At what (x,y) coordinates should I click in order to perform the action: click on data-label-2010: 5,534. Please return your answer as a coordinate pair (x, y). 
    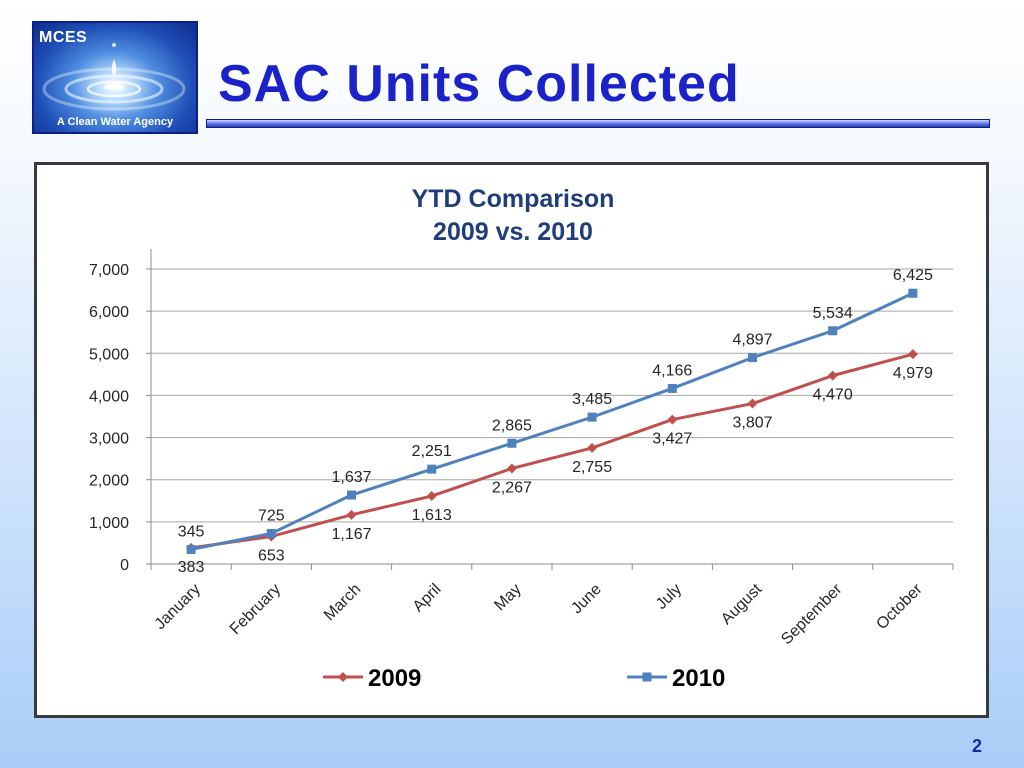
    Looking at the image, I should click on (833, 313).